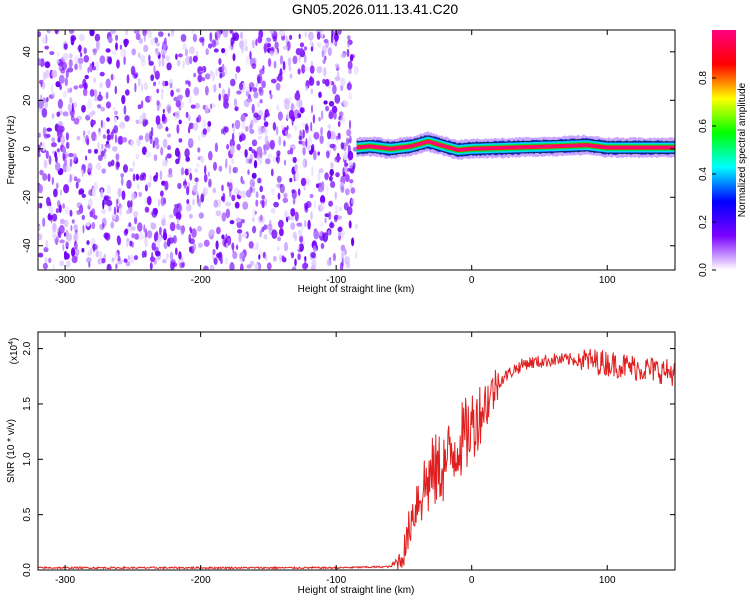 The width and height of the screenshot is (750, 600). What do you see at coordinates (356, 590) in the screenshot?
I see `snr-x-label: Height of straight line (km)` at bounding box center [356, 590].